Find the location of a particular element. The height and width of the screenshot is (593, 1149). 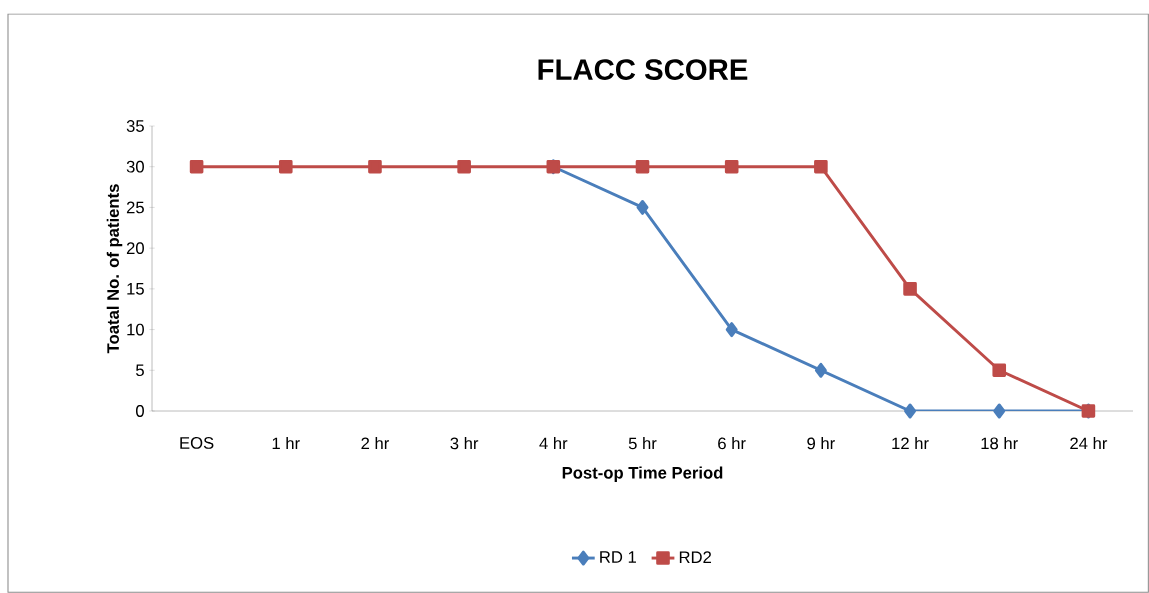

y-tick-label: 30 is located at coordinates (135, 166).